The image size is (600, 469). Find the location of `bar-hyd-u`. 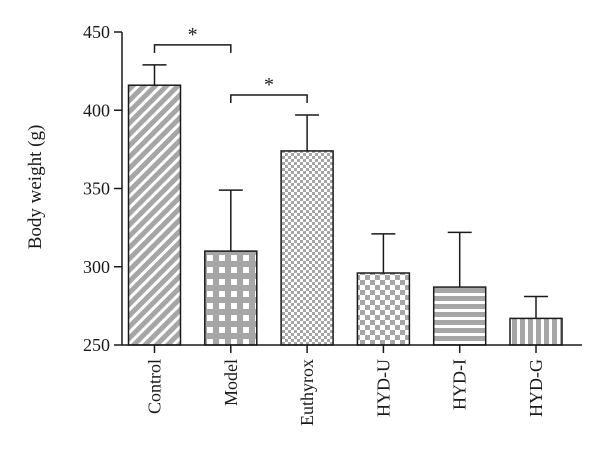

bar-hyd-u is located at coordinates (383, 309).